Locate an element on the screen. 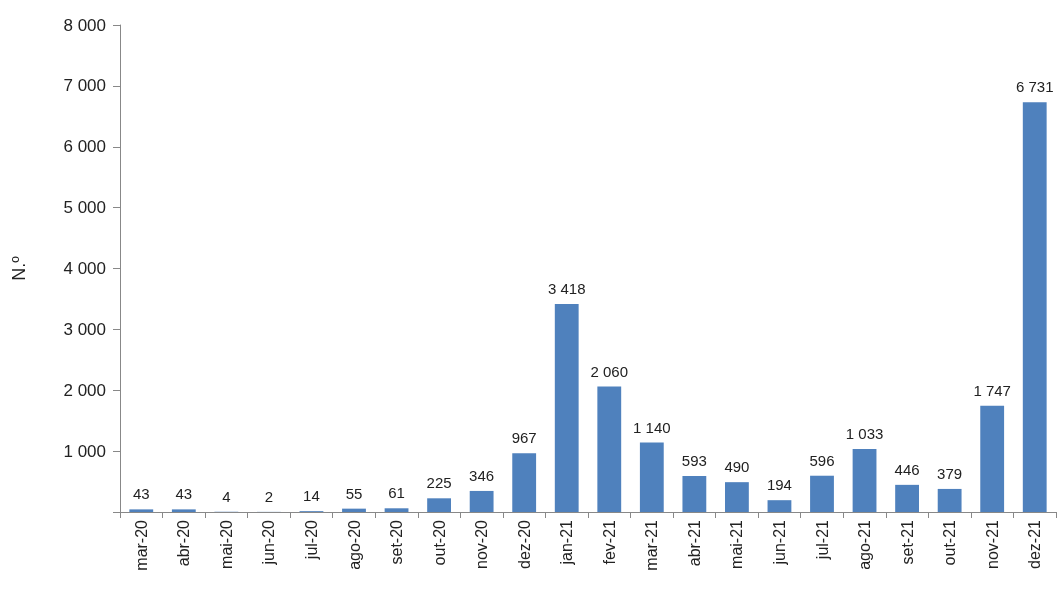 The width and height of the screenshot is (1060, 595). data-label: 490 is located at coordinates (737, 467).